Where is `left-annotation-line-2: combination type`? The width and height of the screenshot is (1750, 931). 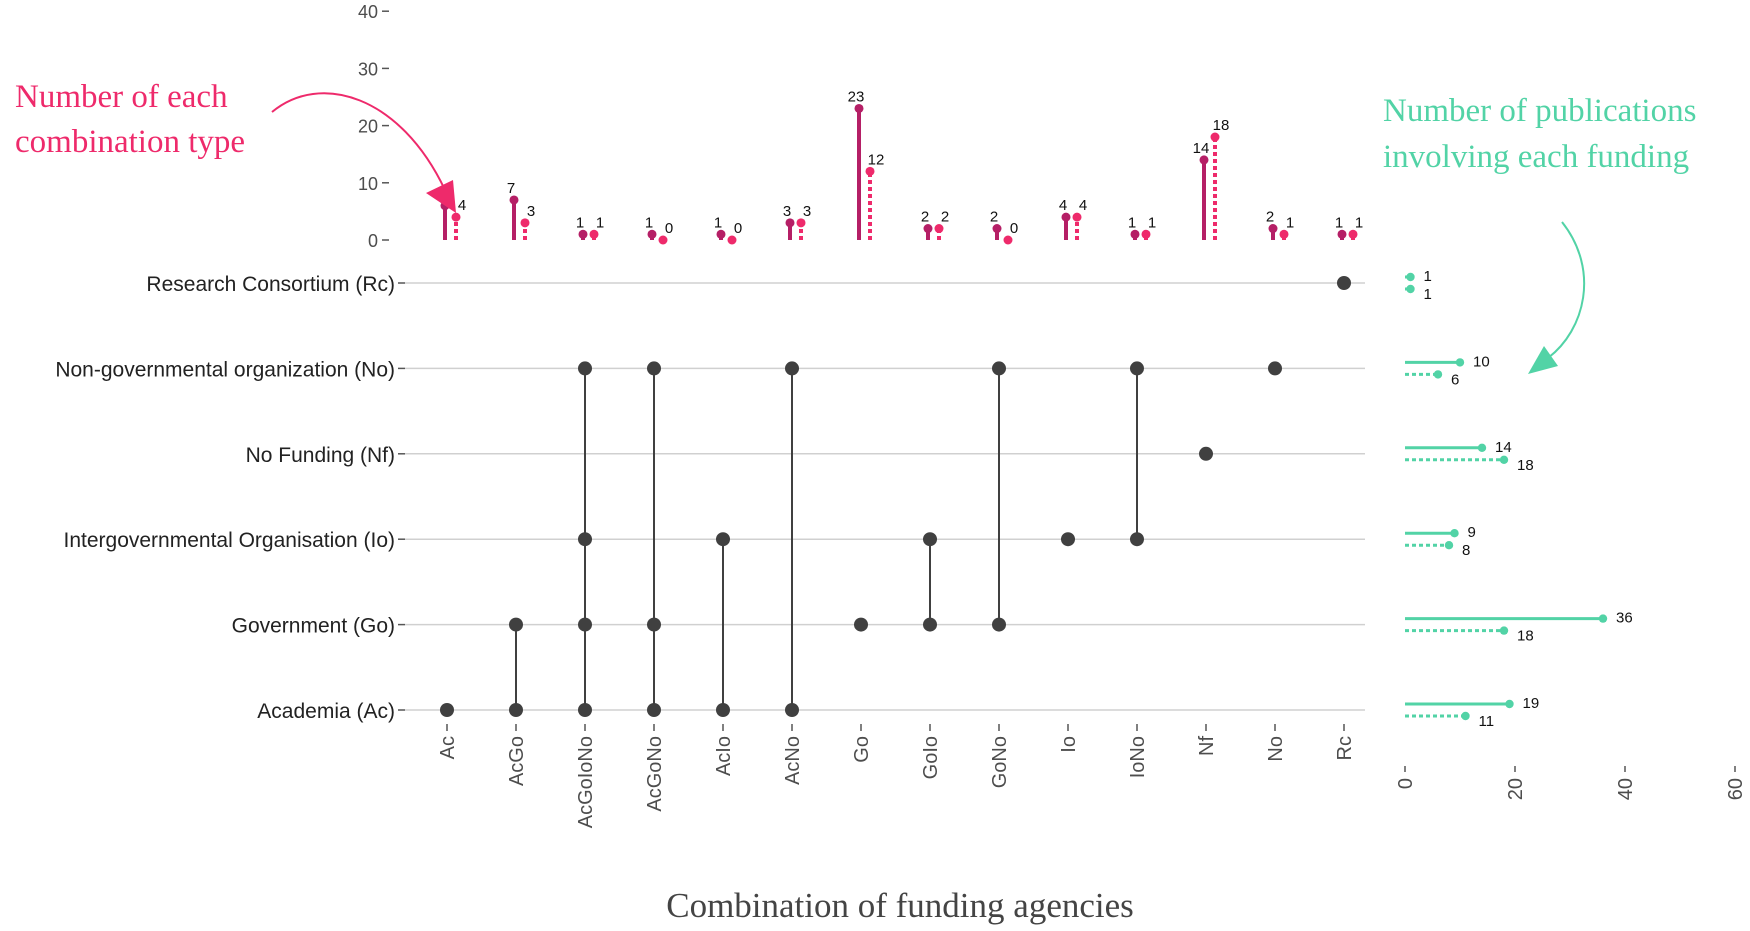 left-annotation-line-2: combination type is located at coordinates (130, 142).